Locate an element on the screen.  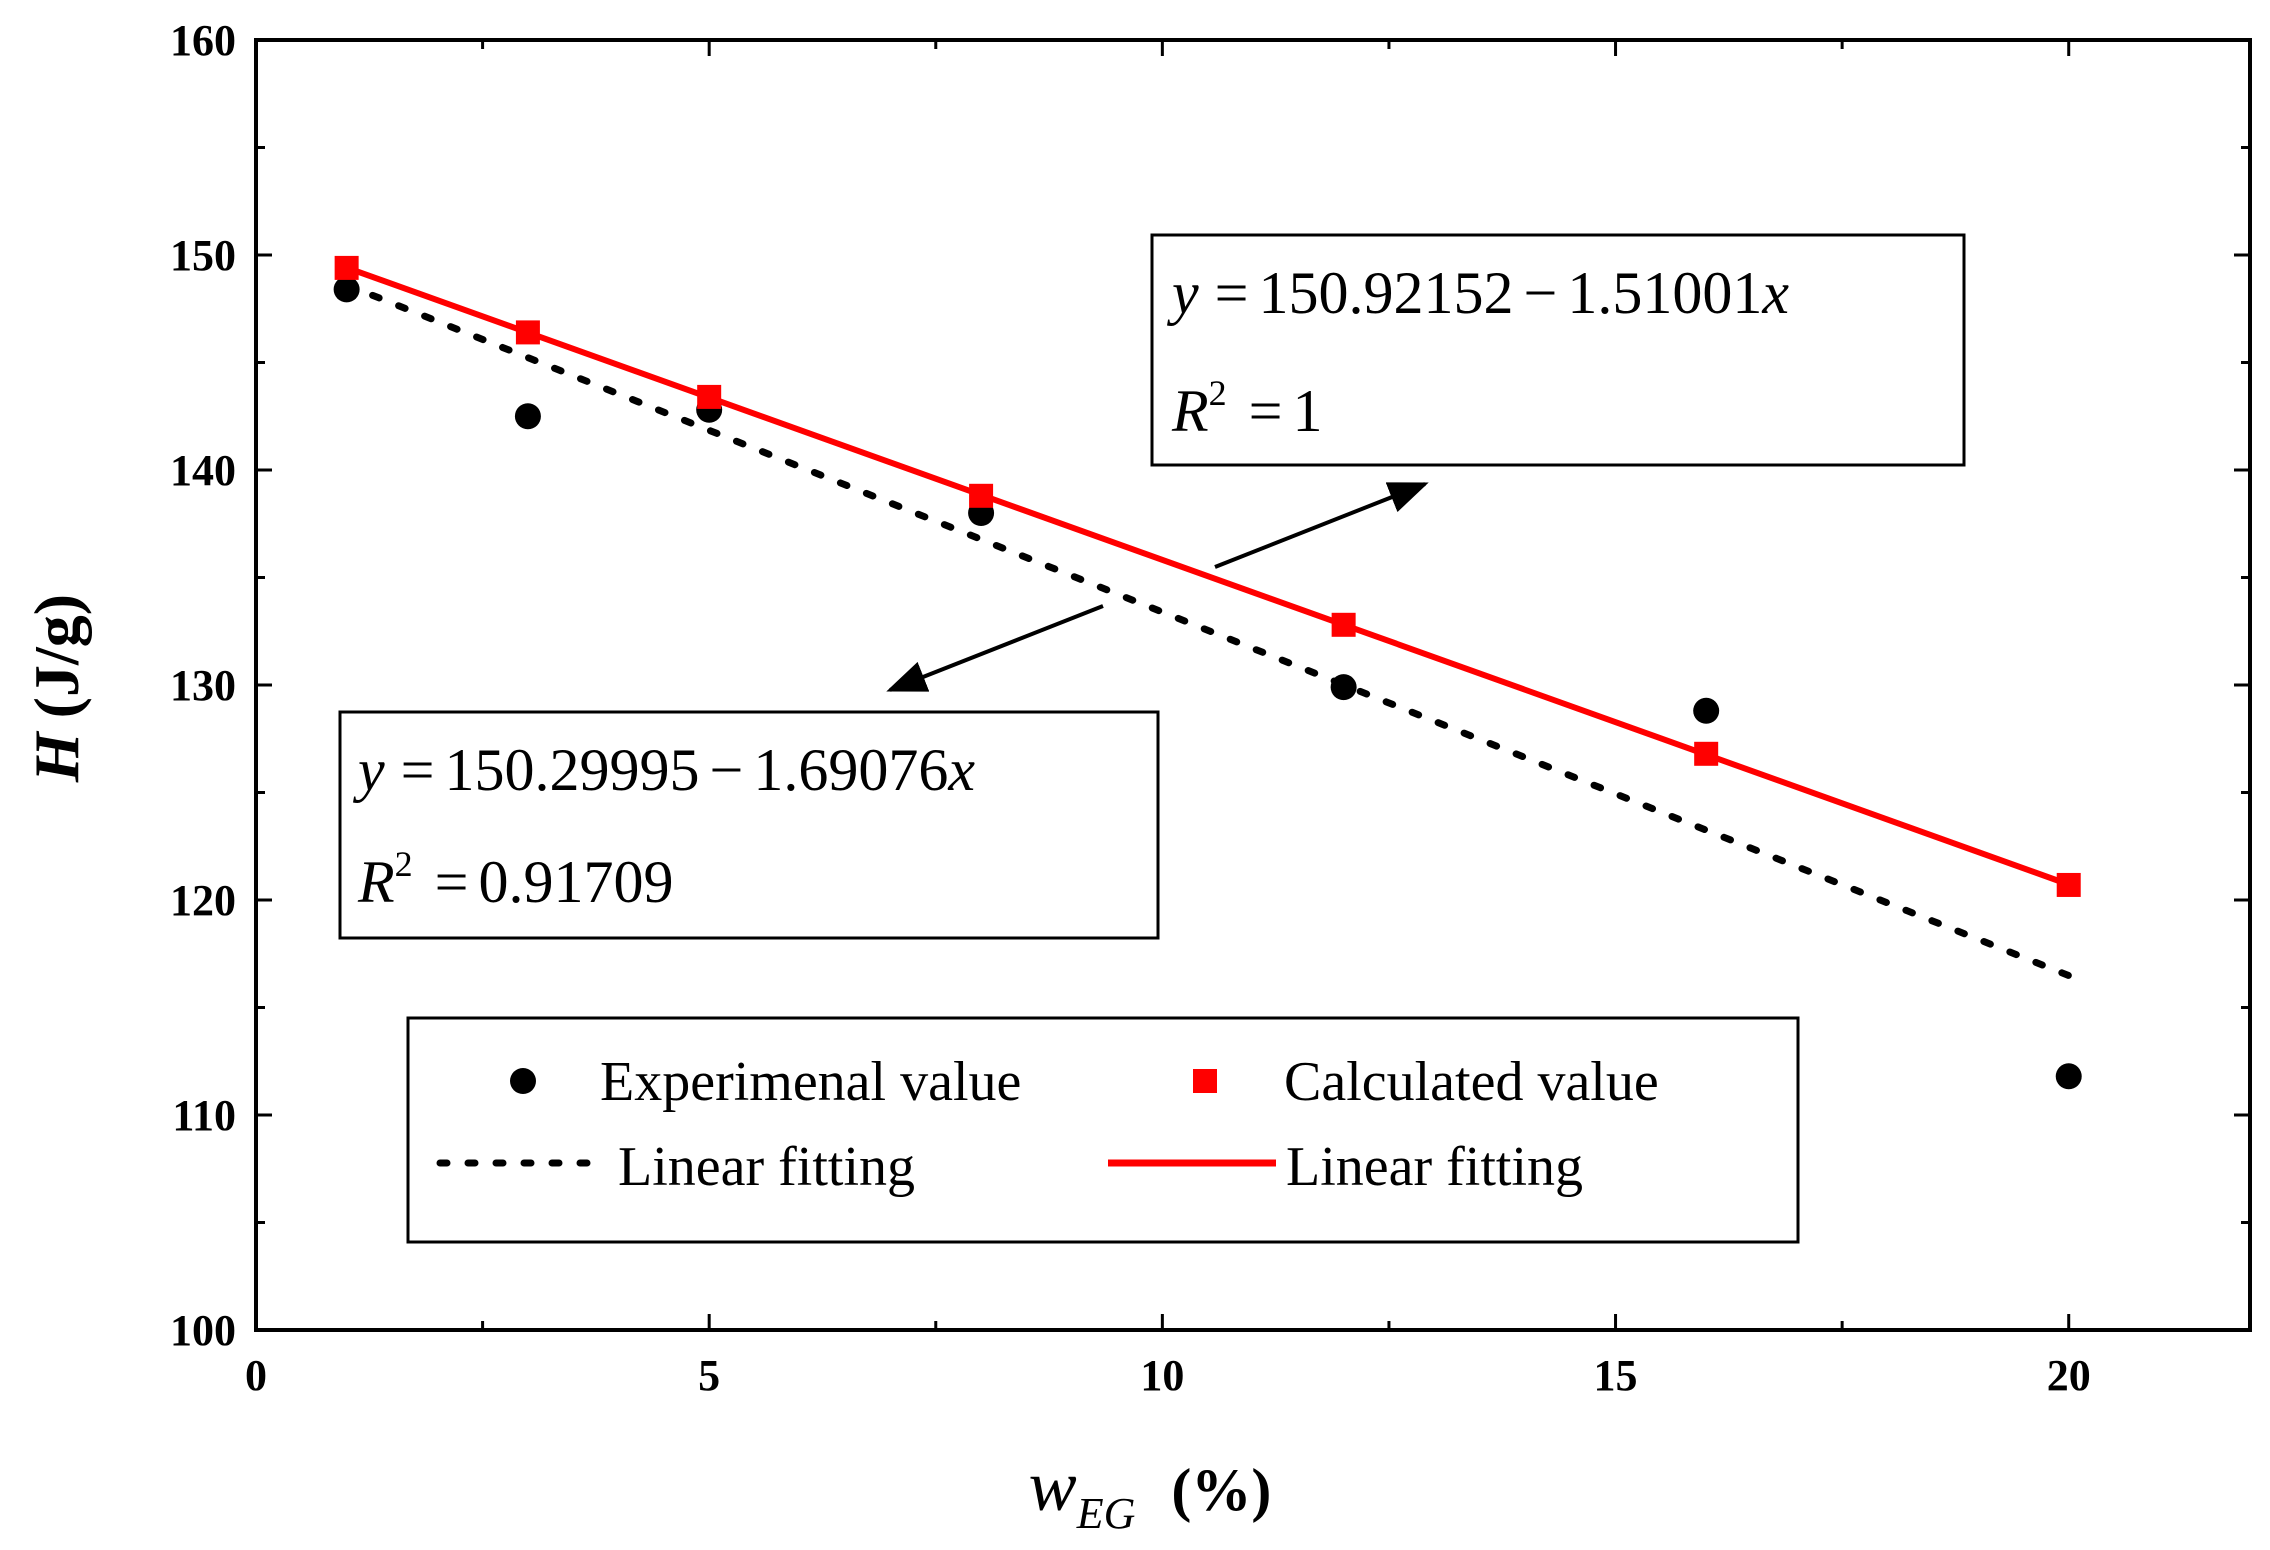
legend-label-calculated: Calculated value is located at coordinates (1471, 1082).